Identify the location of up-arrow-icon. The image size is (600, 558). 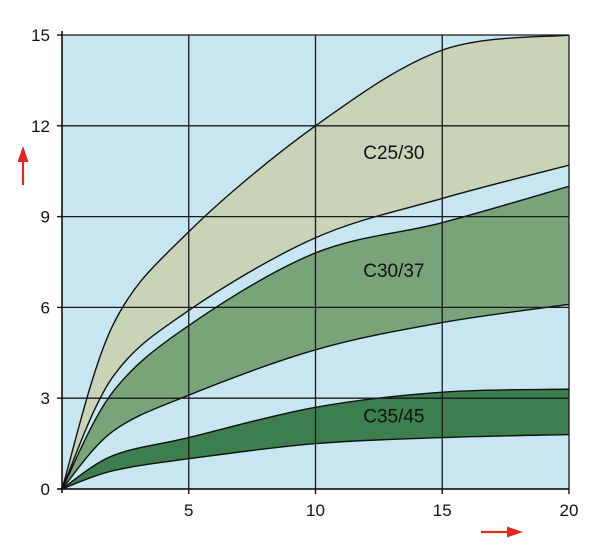
(23, 154).